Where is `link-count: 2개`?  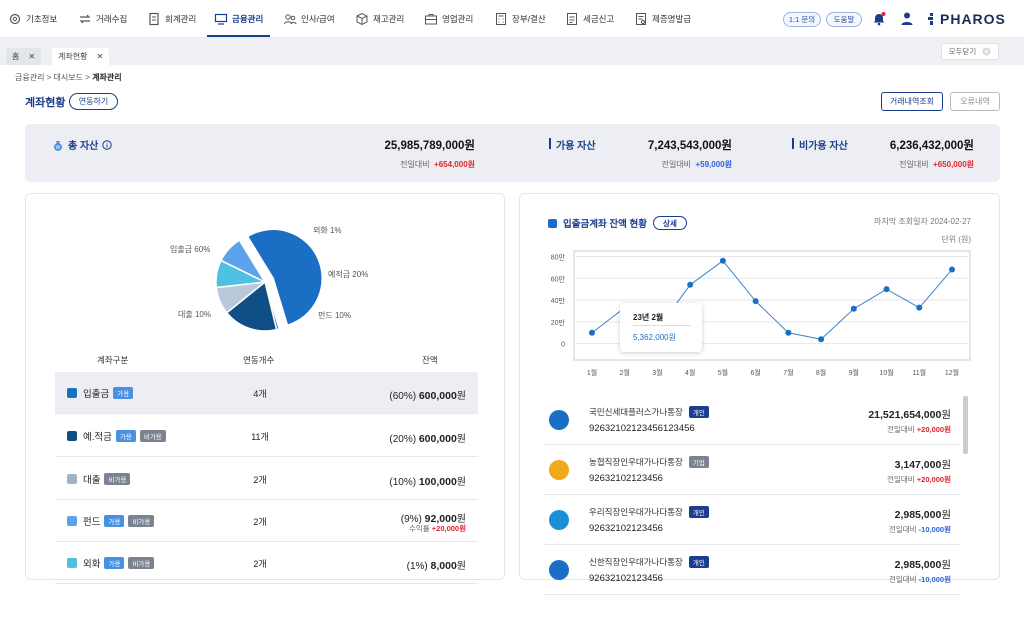 link-count: 2개 is located at coordinates (260, 564).